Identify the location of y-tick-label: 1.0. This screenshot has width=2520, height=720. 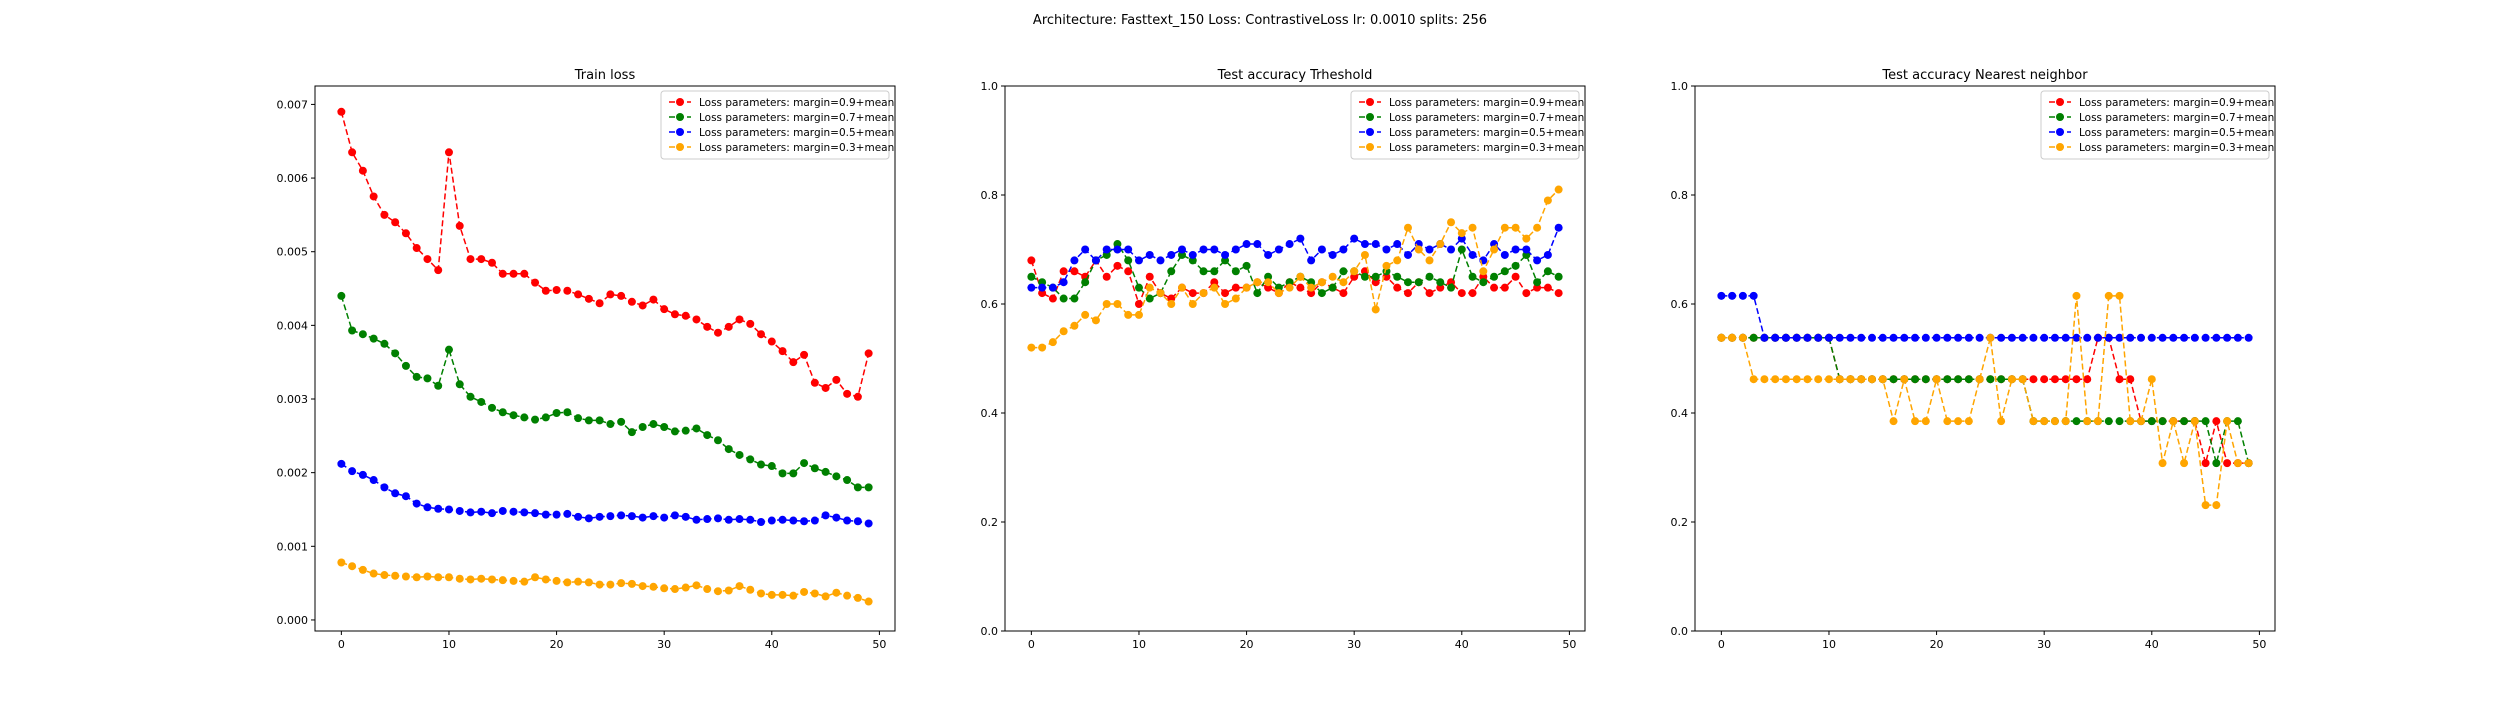
(1680, 86).